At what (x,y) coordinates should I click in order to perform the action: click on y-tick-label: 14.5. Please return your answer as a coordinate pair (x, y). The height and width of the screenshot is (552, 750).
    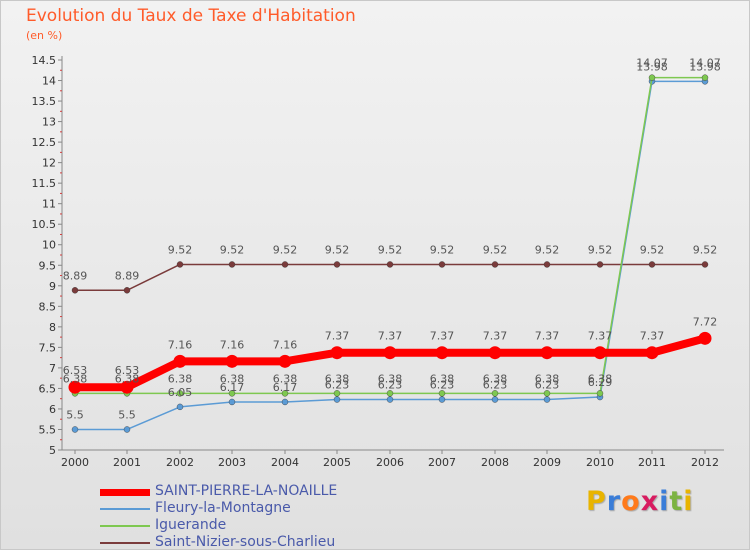
    Looking at the image, I should click on (44, 60).